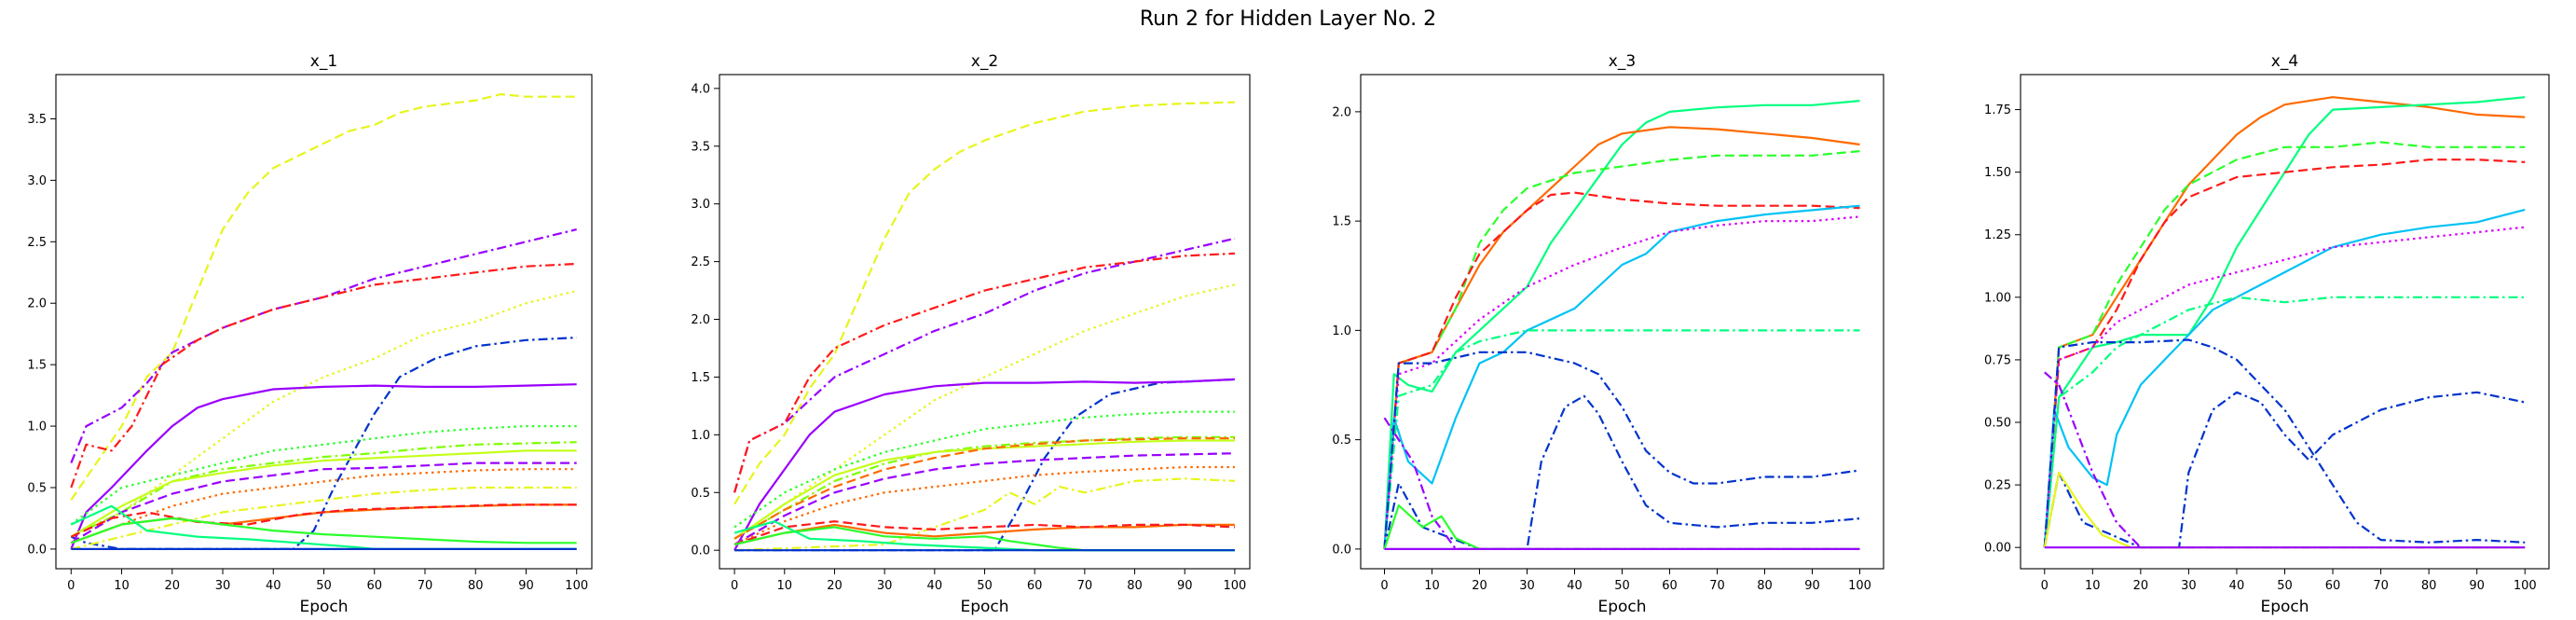  I want to click on chart-title: x_1, so click(323, 61).